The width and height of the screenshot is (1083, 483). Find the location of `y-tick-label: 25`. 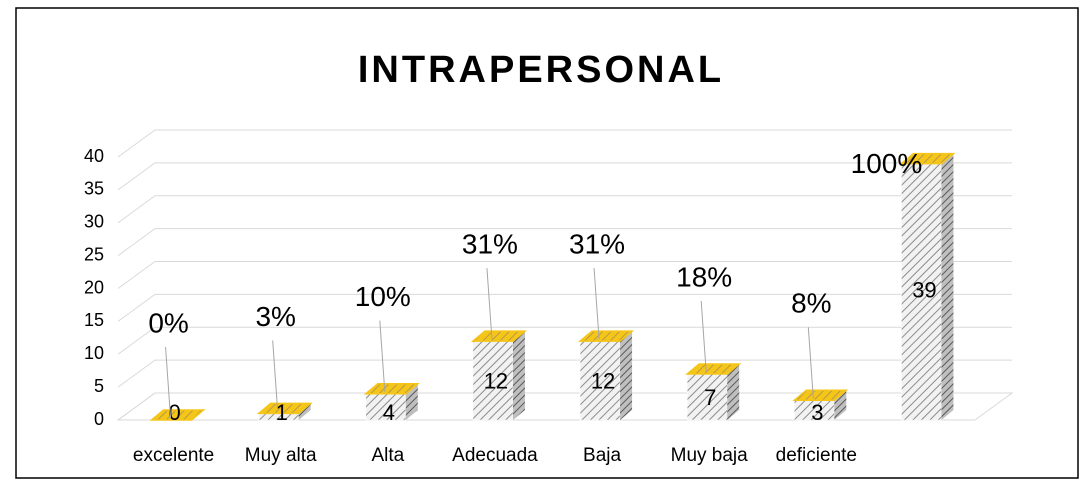

y-tick-label: 25 is located at coordinates (94, 254).